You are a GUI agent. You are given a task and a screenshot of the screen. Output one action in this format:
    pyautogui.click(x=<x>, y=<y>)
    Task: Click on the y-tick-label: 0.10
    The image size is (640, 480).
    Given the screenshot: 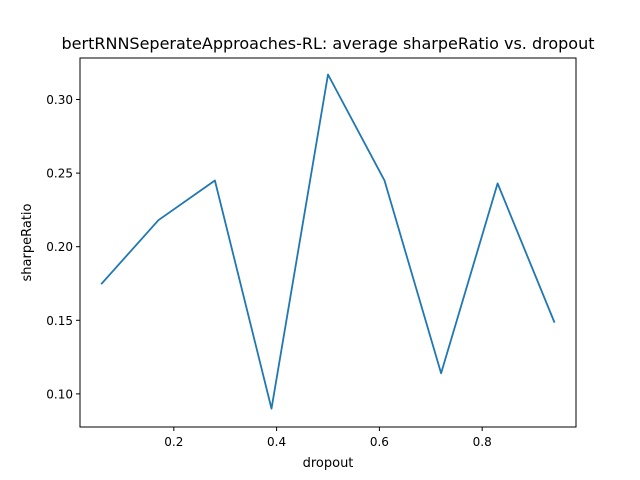 What is the action you would take?
    pyautogui.click(x=59, y=394)
    